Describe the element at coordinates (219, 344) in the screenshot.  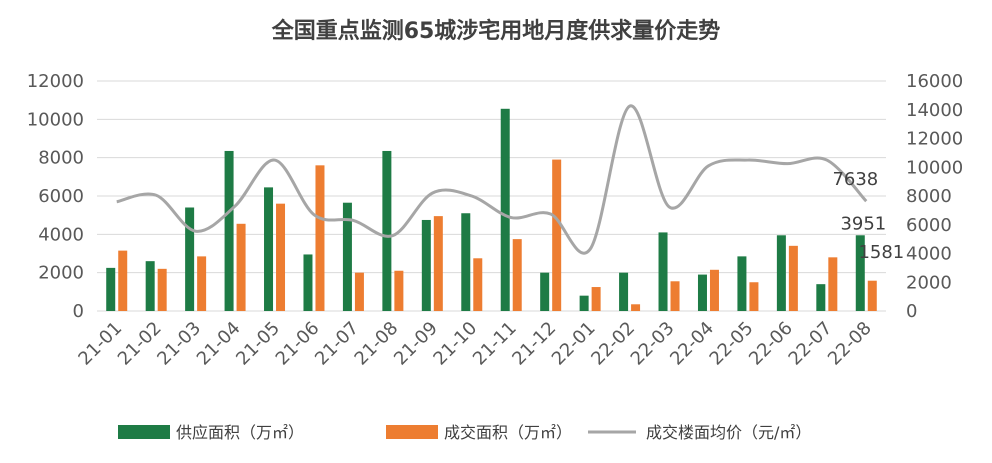
I see `x-tick-label: 21-04` at that location.